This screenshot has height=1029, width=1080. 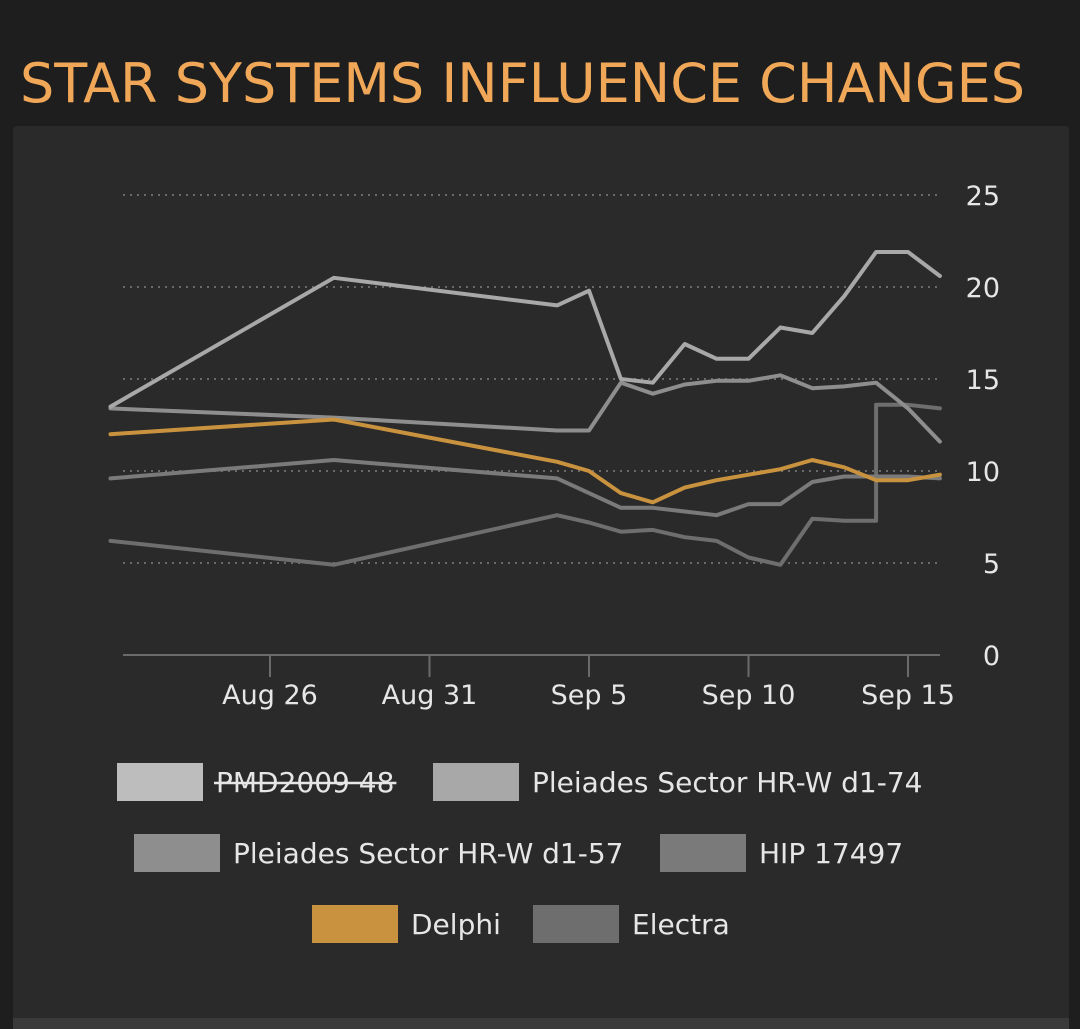 I want to click on y-tick-label-0: 0, so click(x=991, y=656).